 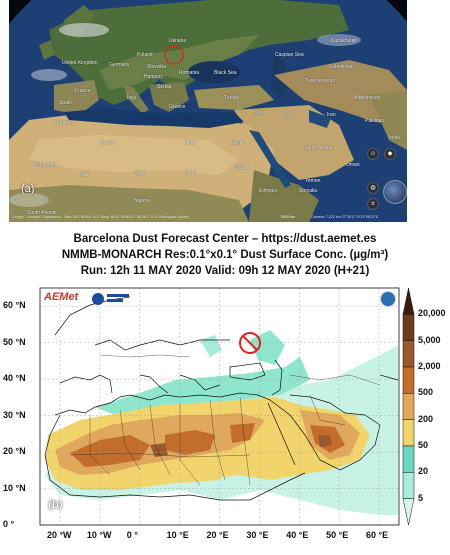 I want to click on country-label: Italy, so click(x=132, y=98).